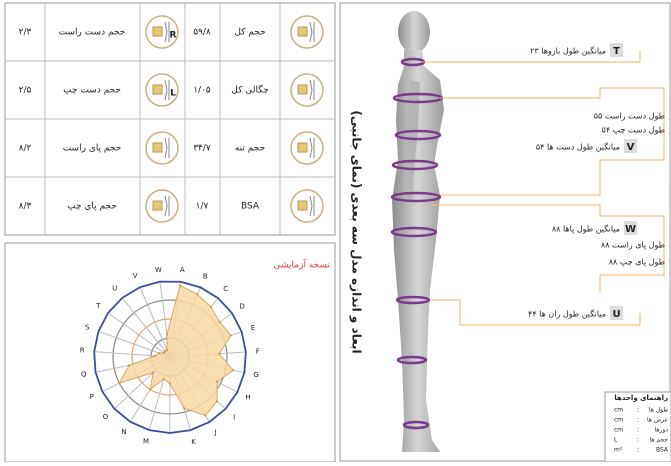  Describe the element at coordinates (25, 149) in the screenshot. I see `cell-value: ۸/۲` at that location.